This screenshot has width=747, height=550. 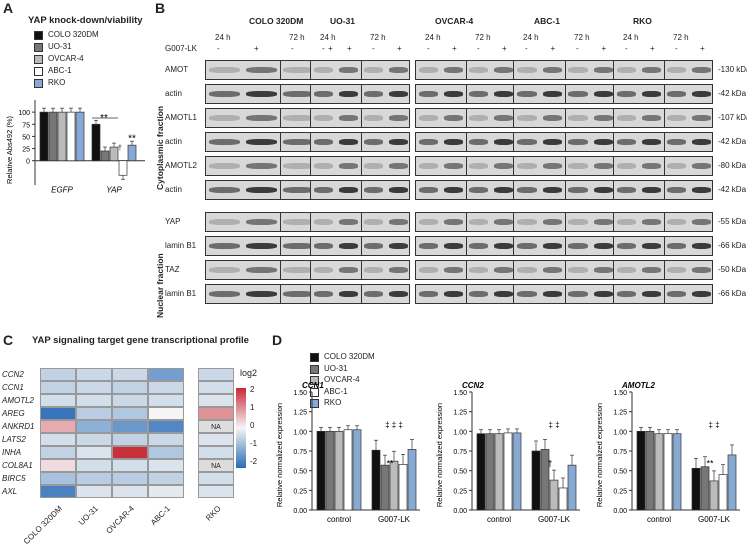 I want to click on subplot-title: CCN2, so click(x=473, y=385).